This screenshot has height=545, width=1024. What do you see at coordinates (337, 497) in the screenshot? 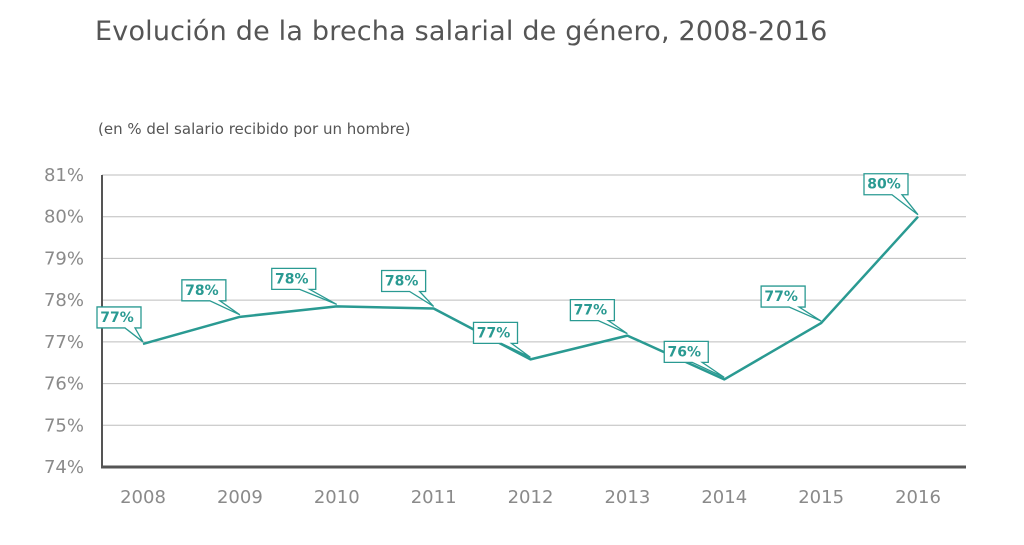
I see `x-tick-label: 2010` at bounding box center [337, 497].